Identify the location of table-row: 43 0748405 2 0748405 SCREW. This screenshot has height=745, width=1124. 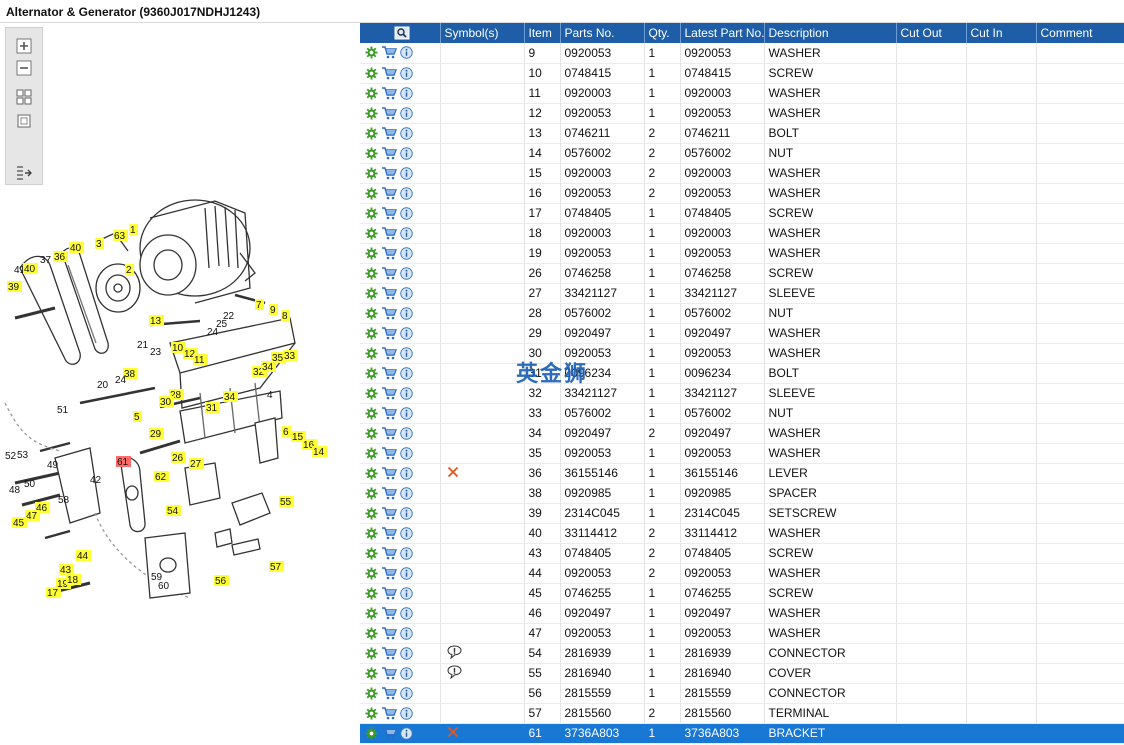
(742, 553).